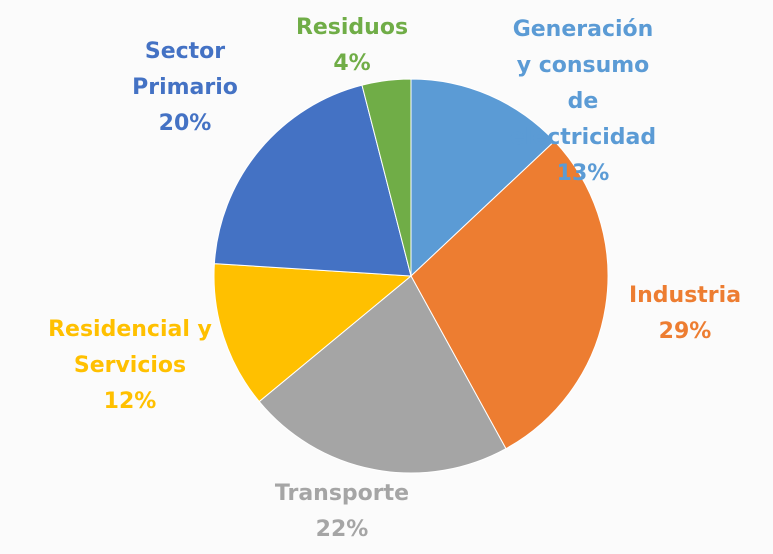 This screenshot has height=554, width=773. Describe the element at coordinates (352, 63) in the screenshot. I see `value-label: 4%` at that location.